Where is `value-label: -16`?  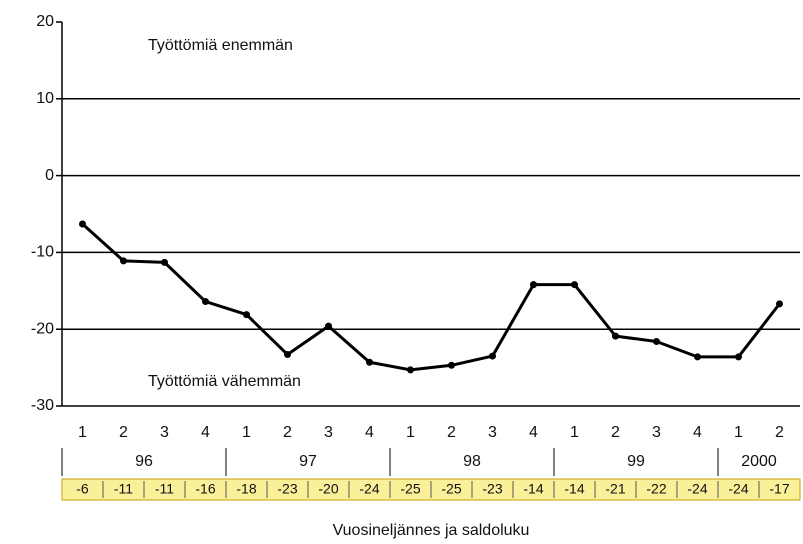 value-label: -16 is located at coordinates (205, 489).